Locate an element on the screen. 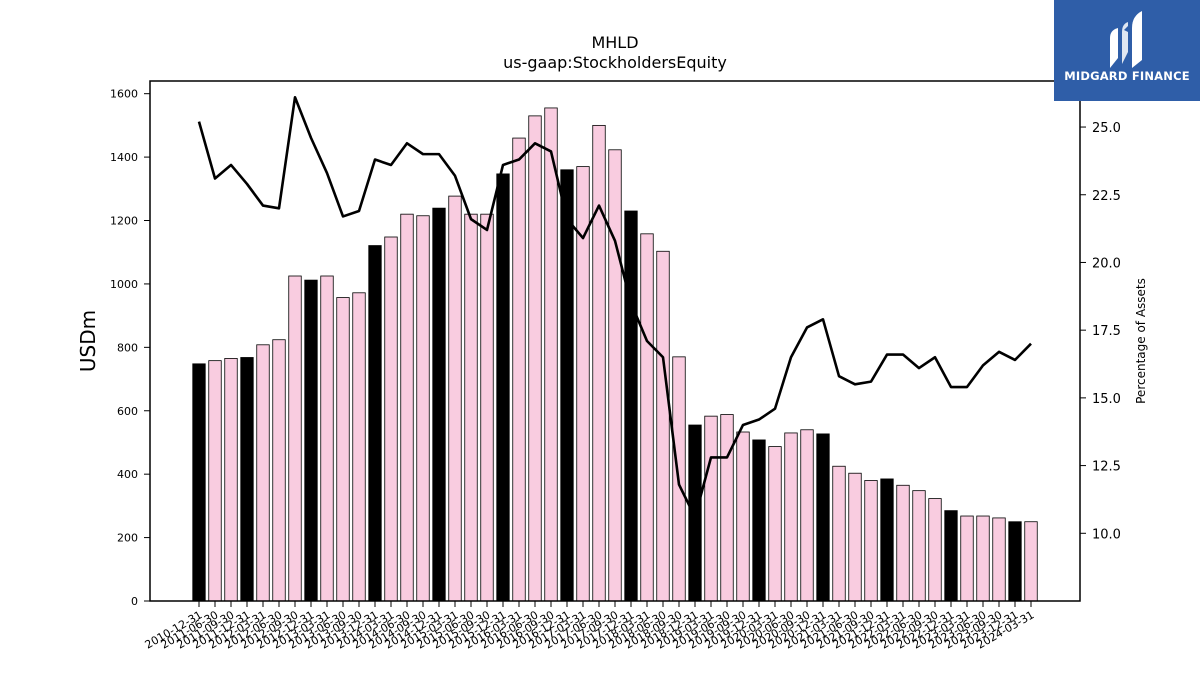 The image size is (1200, 675). logo-text: MIDGARD FINANCE is located at coordinates (1127, 76).